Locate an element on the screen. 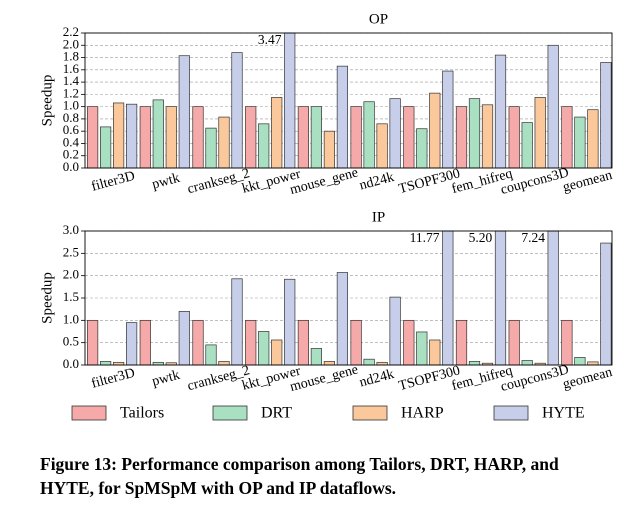 The image size is (624, 526). value-label: 11.77 is located at coordinates (425, 237).